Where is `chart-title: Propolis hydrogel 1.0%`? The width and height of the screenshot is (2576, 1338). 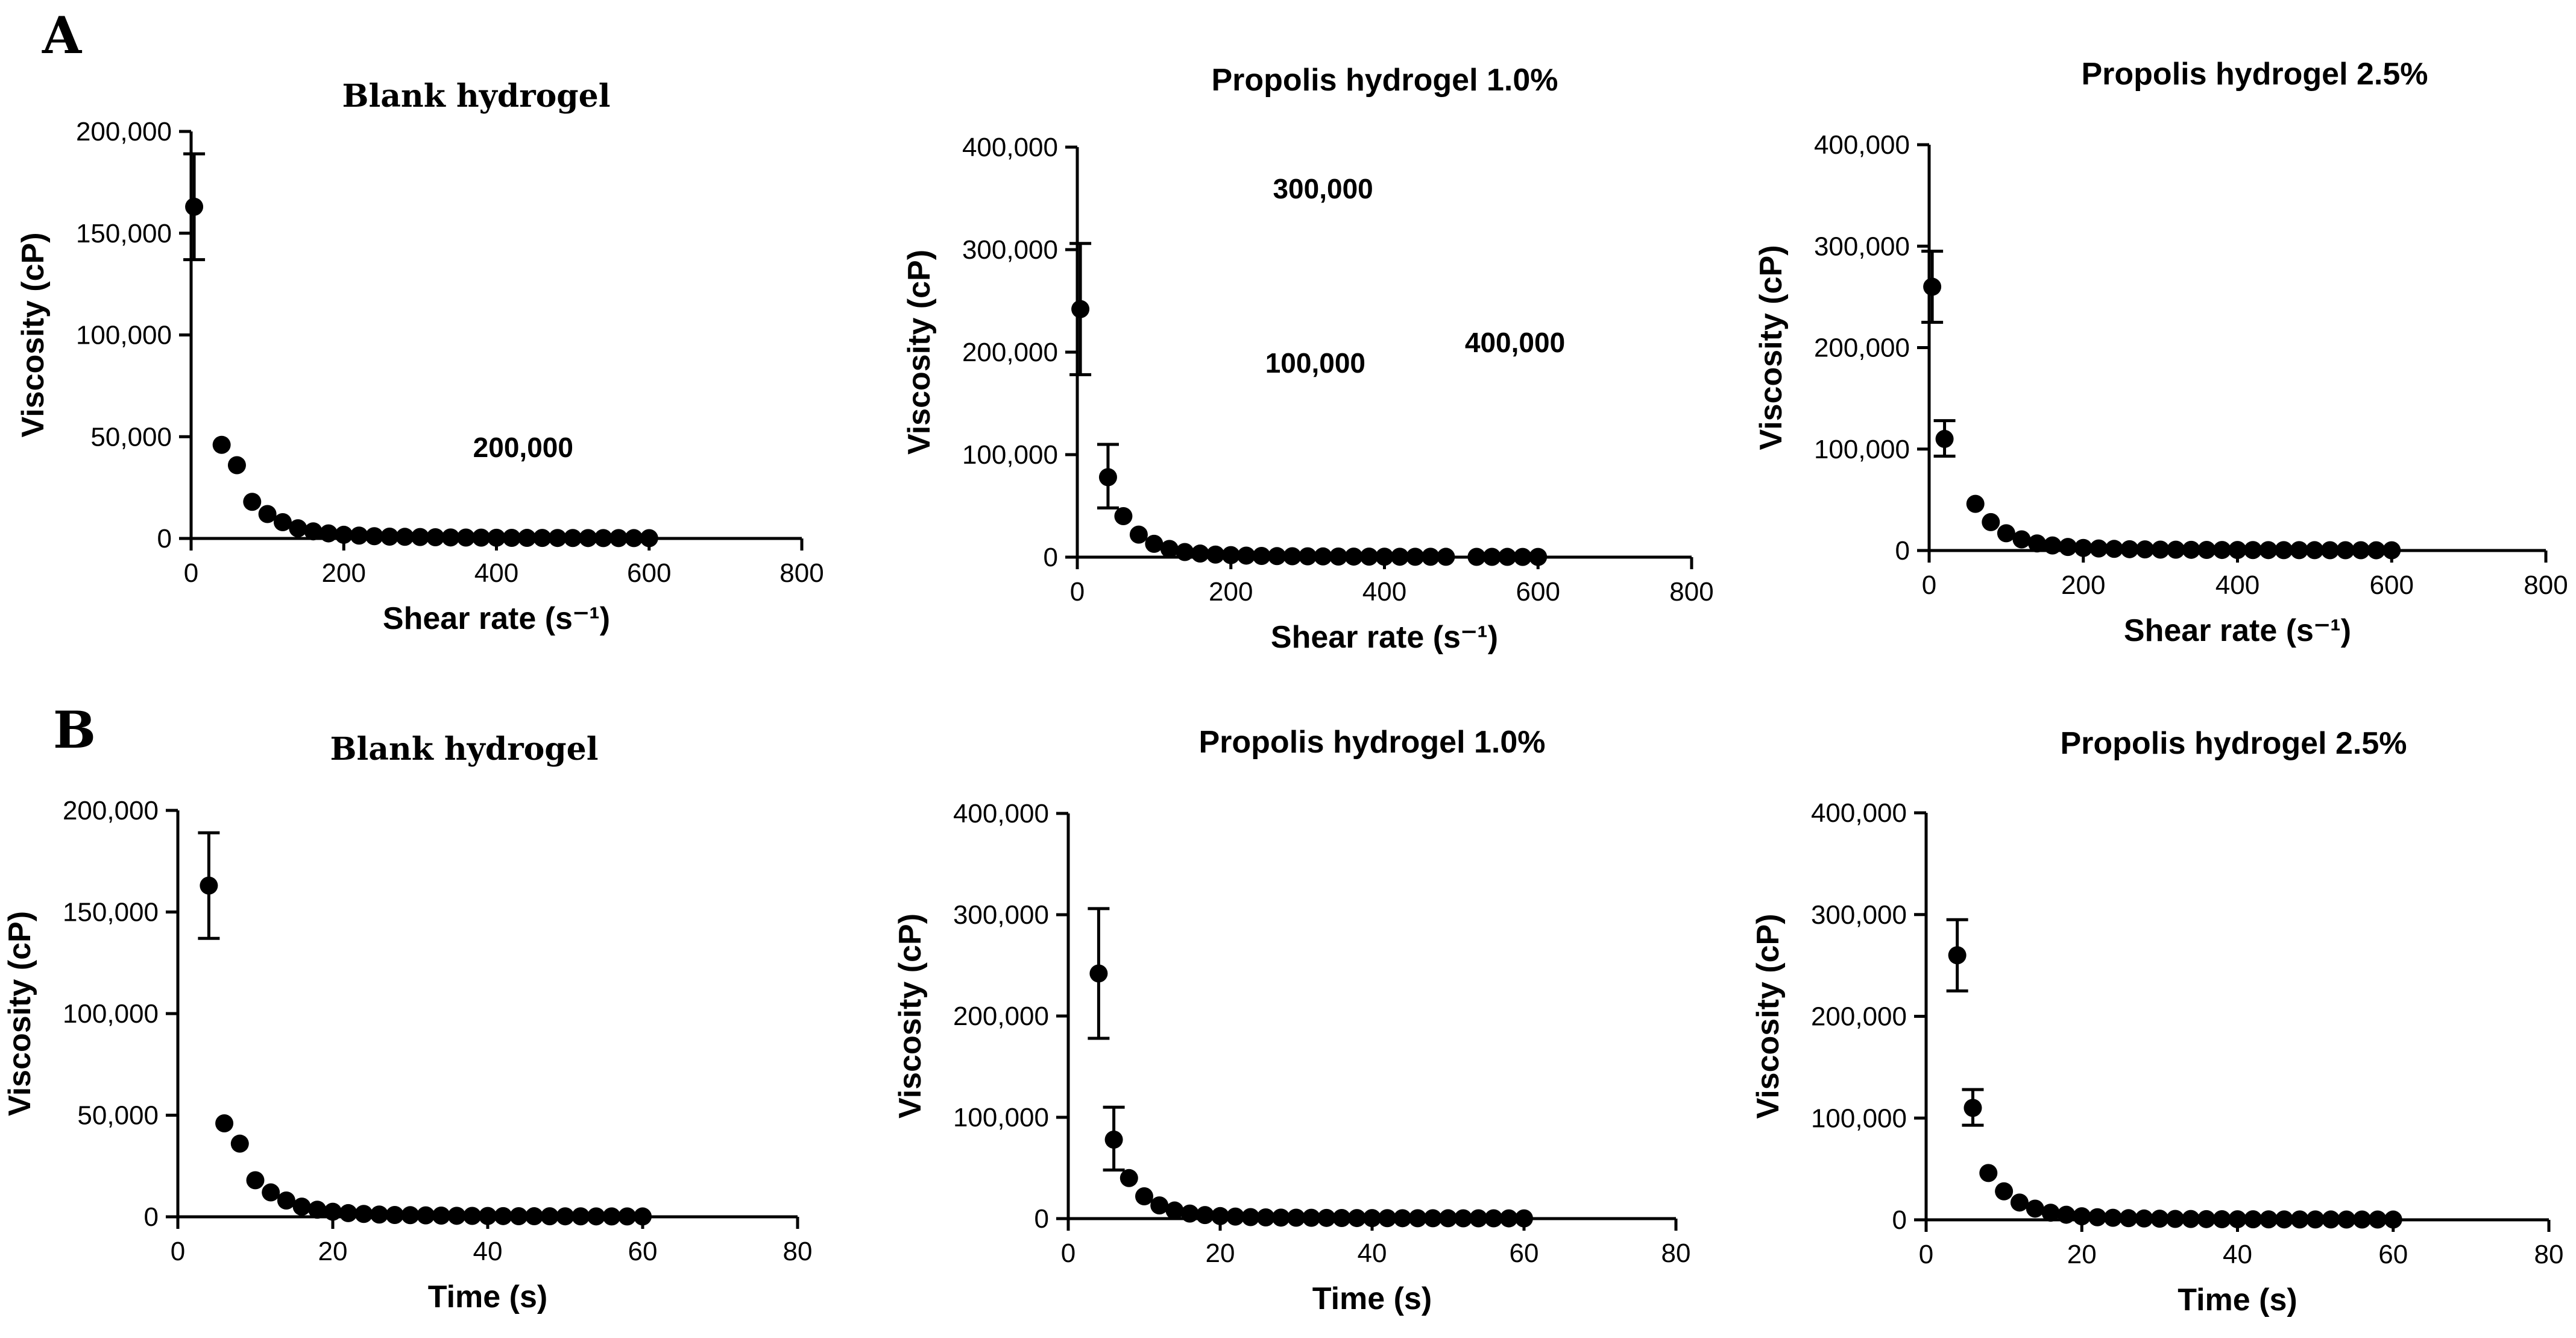
chart-title: Propolis hydrogel 1.0% is located at coordinates (1371, 742).